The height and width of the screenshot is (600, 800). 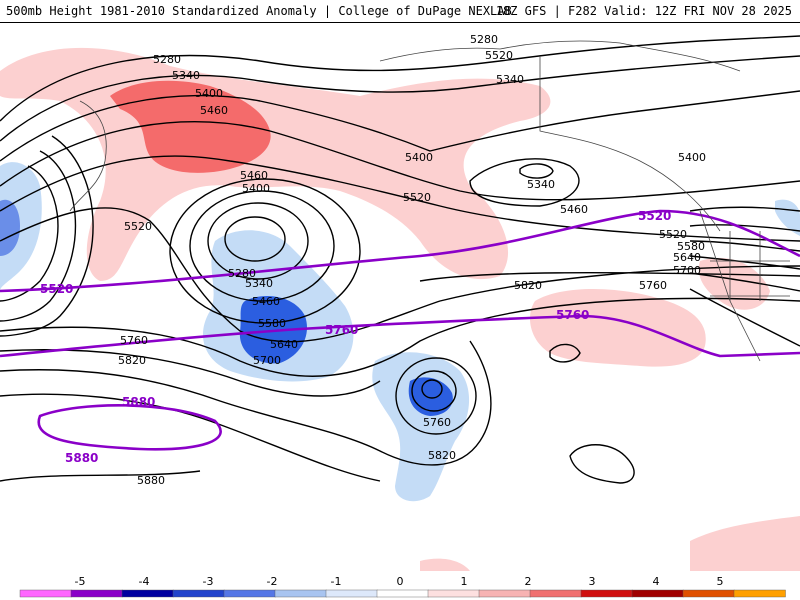 I want to click on contour-label: 5880, so click(x=151, y=480).